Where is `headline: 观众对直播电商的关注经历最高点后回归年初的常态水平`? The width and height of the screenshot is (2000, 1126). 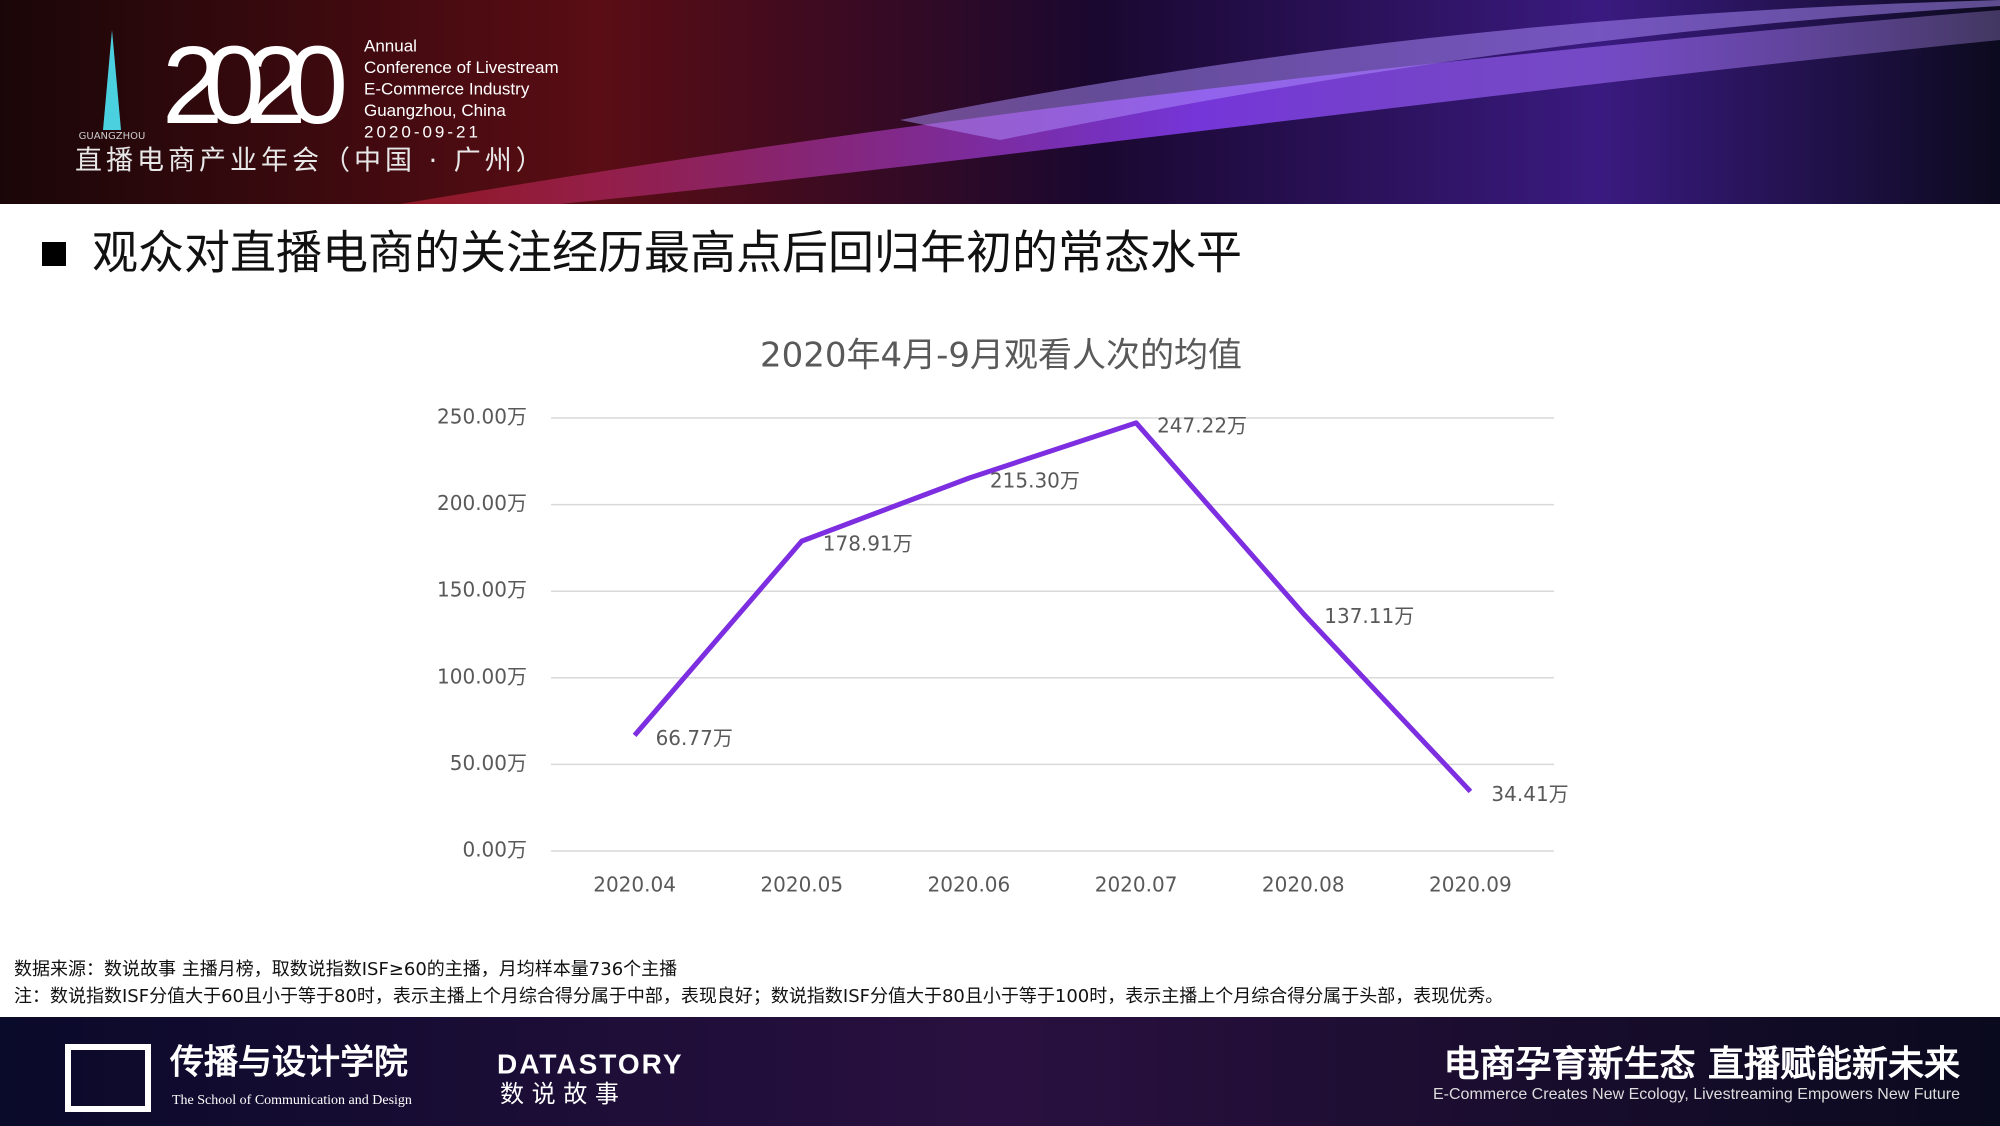 headline: 观众对直播电商的关注经历最高点后回归年初的常态水平 is located at coordinates (667, 253).